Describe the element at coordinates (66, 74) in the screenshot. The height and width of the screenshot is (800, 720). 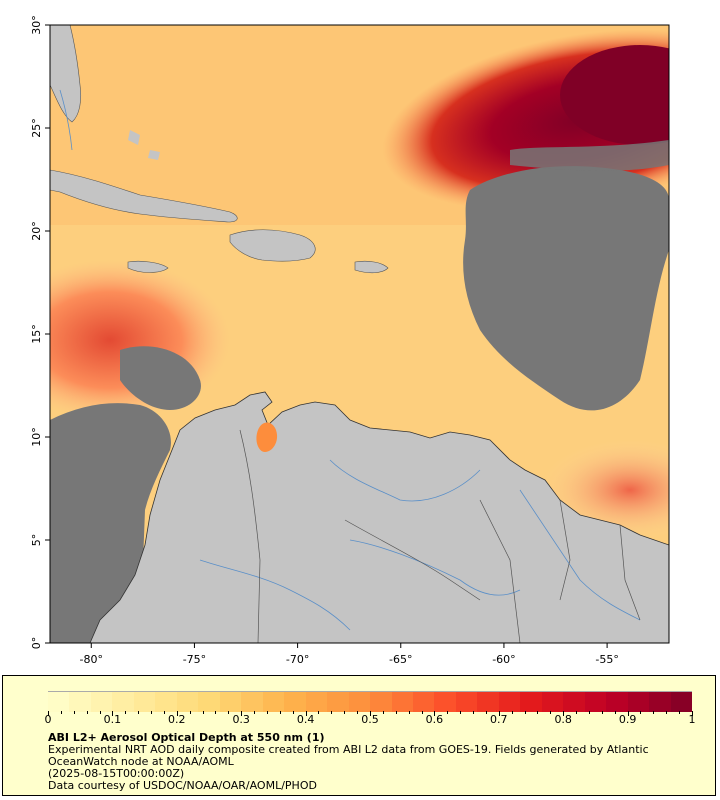
I see `florida-land` at that location.